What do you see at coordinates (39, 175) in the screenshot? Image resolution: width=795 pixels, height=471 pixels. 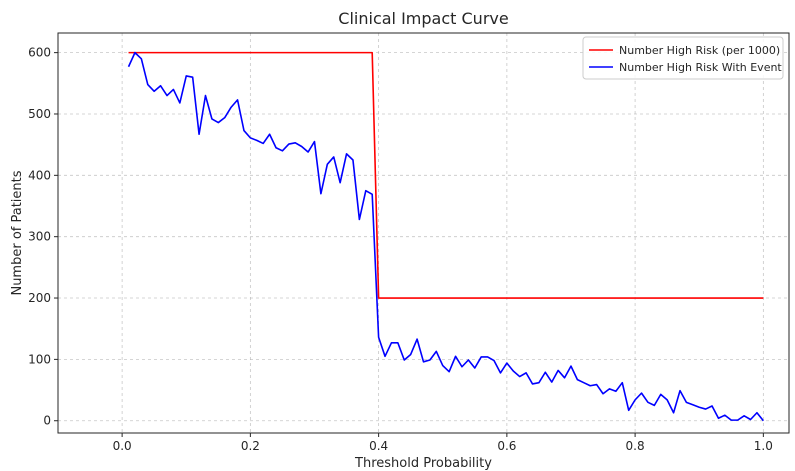 I see `y-tick-label: 400` at bounding box center [39, 175].